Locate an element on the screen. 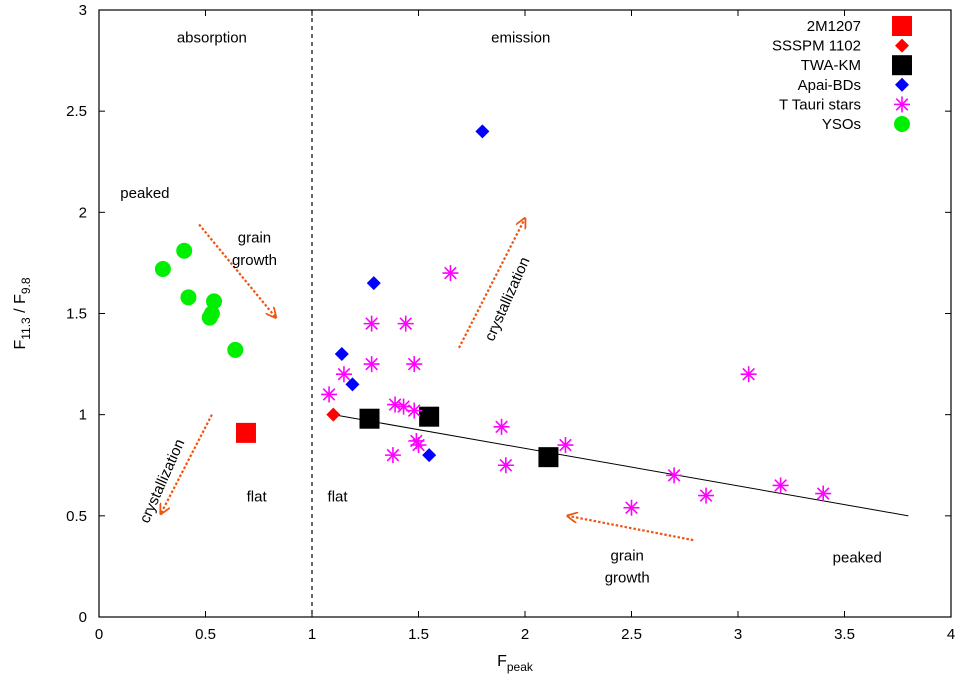 The width and height of the screenshot is (961, 681). annotation-growth-5: growth is located at coordinates (254, 260).